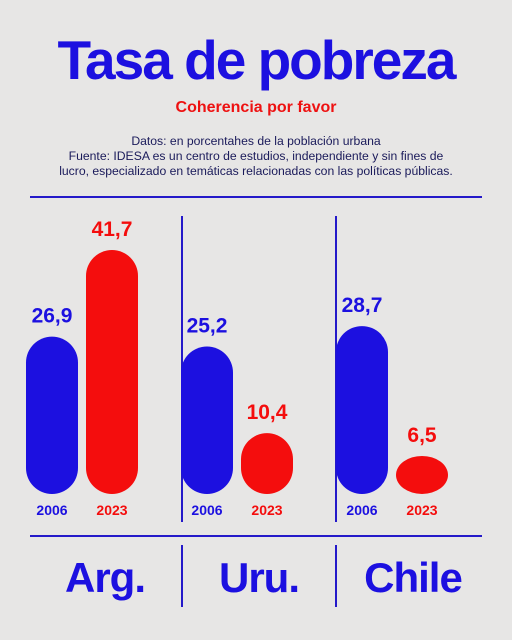  I want to click on bar-uru-2023, so click(267, 463).